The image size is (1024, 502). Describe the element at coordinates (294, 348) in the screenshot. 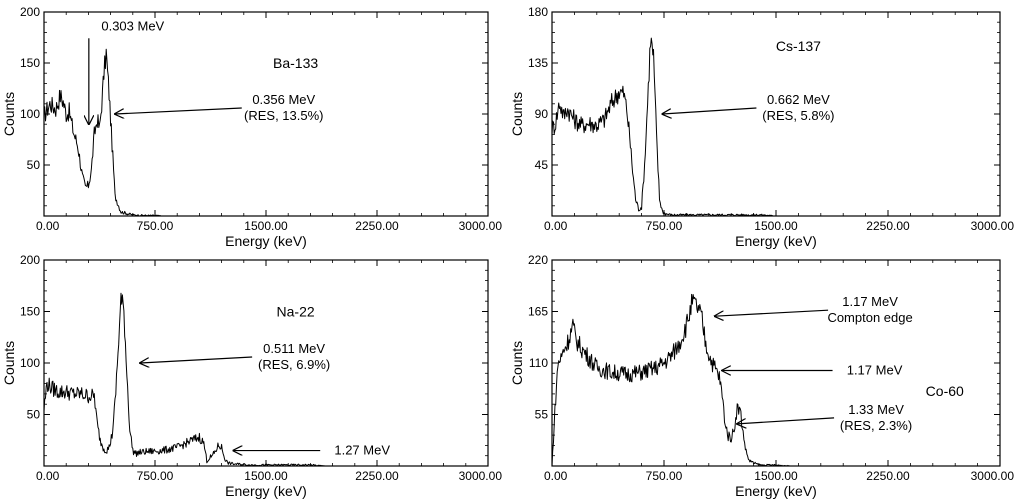

I see `annotation-label: 0.511 MeV` at that location.